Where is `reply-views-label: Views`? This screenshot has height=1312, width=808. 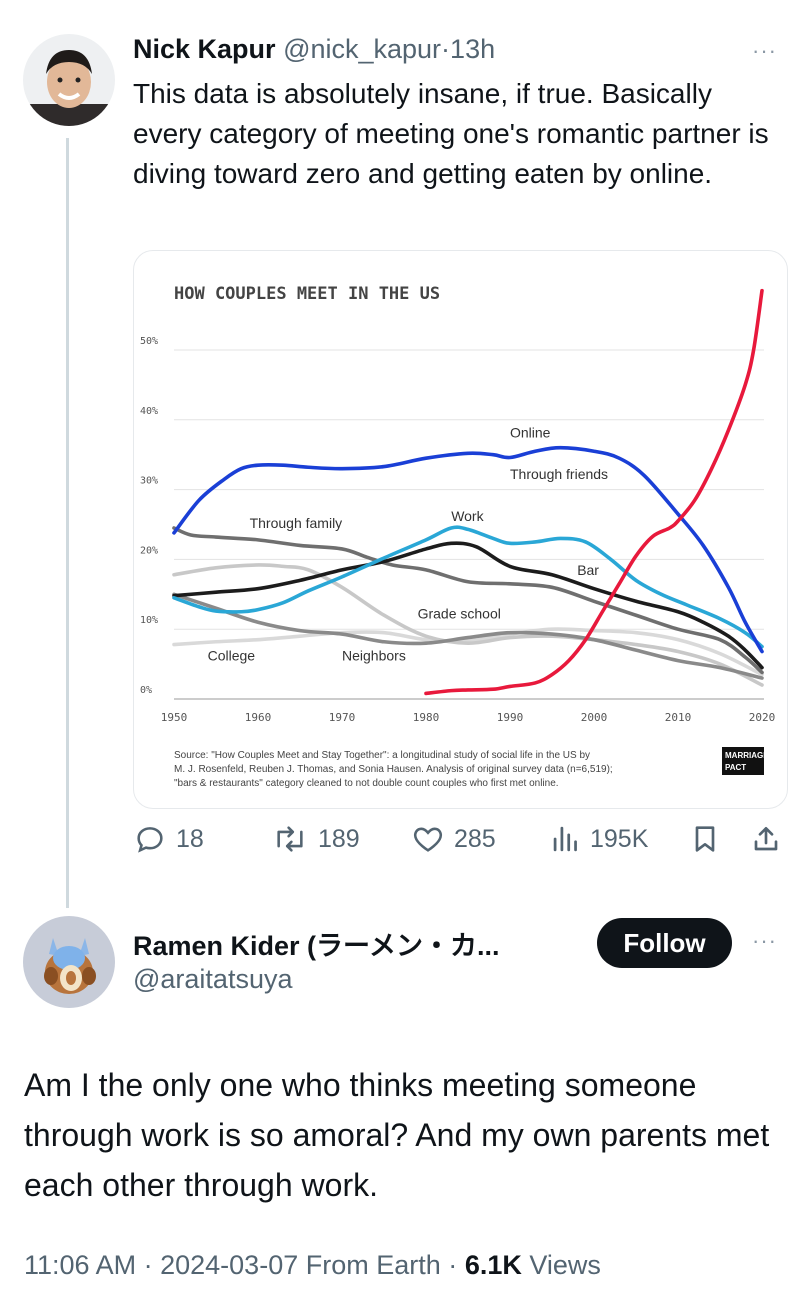
reply-views-label: Views is located at coordinates (565, 1265).